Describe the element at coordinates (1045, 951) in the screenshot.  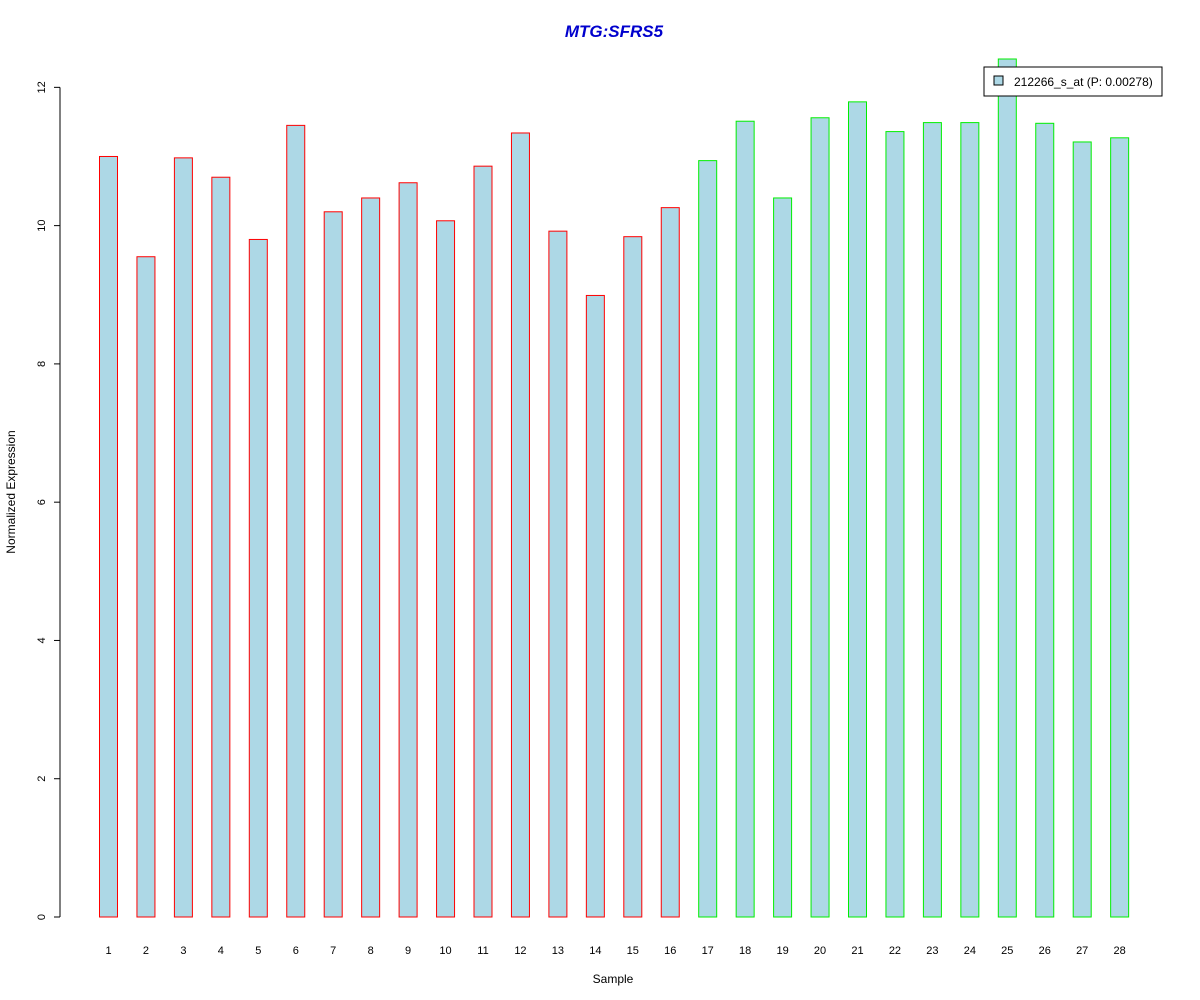
I see `x-tick-label: 26` at that location.